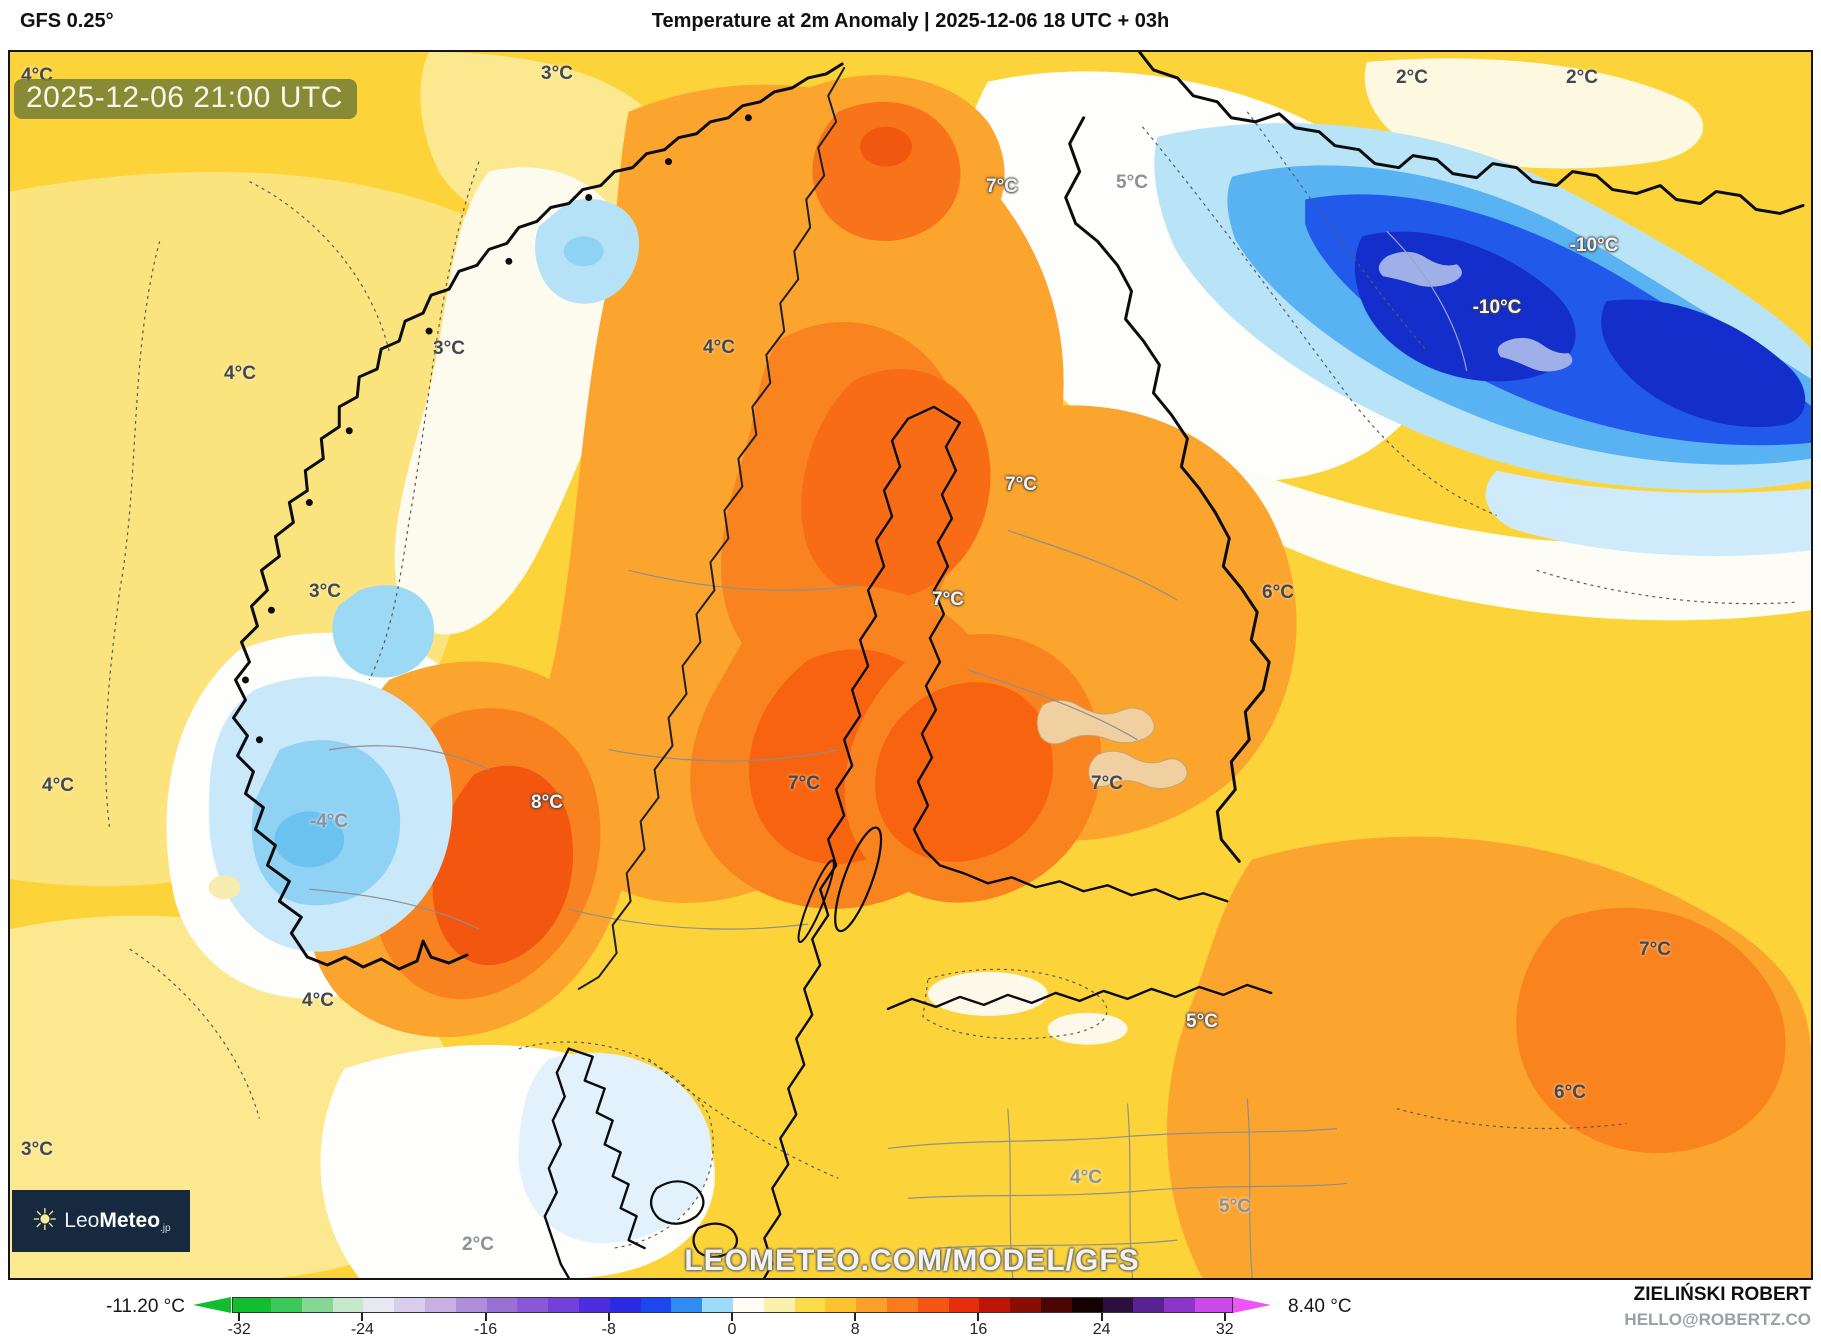 The width and height of the screenshot is (1821, 1338). I want to click on colorbar-tick-label: 8, so click(855, 1329).